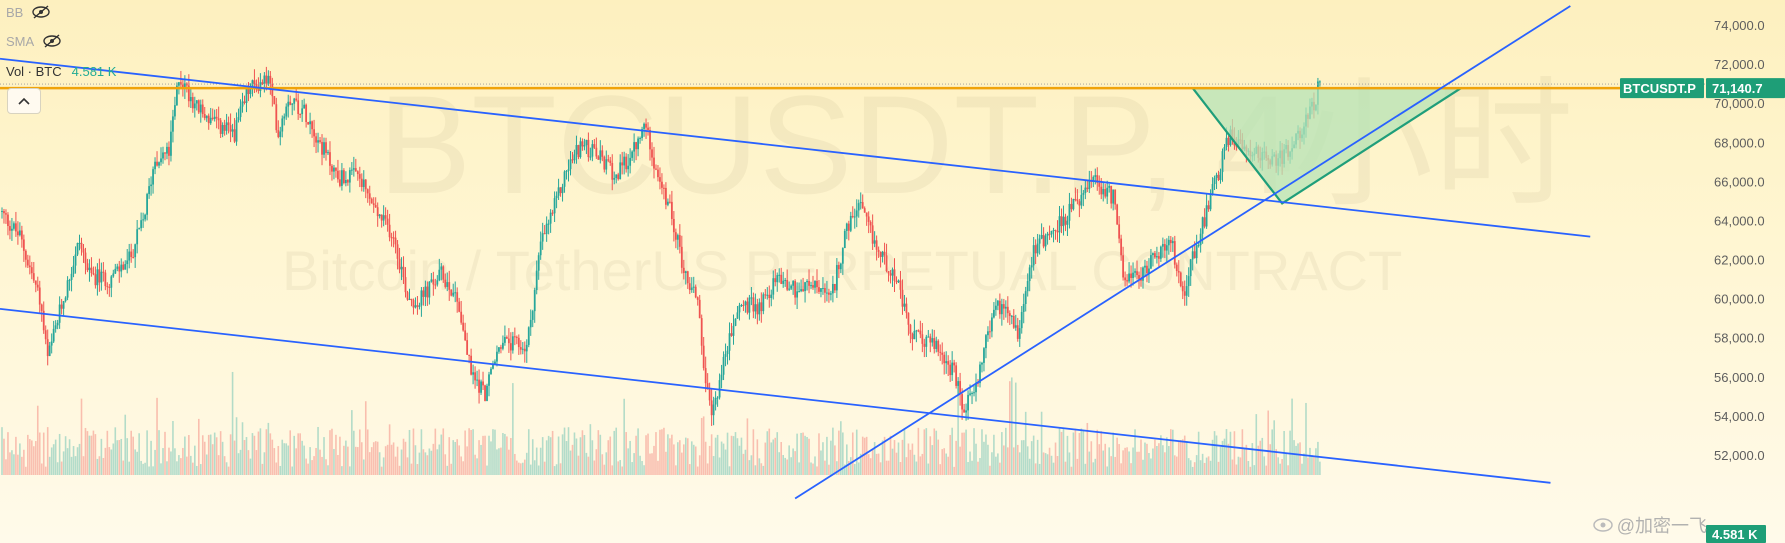  I want to click on indicator-volume: Vol · BTC 4.581 K, so click(61, 71).